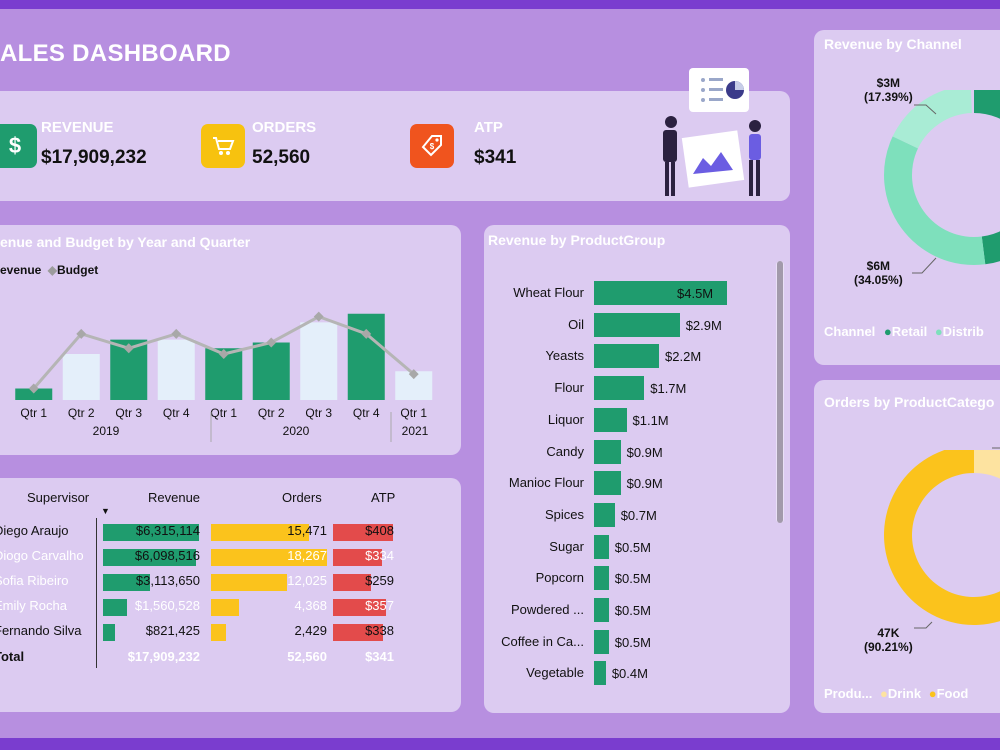  What do you see at coordinates (81, 413) in the screenshot?
I see `quarter-tick-label: Qtr 2` at bounding box center [81, 413].